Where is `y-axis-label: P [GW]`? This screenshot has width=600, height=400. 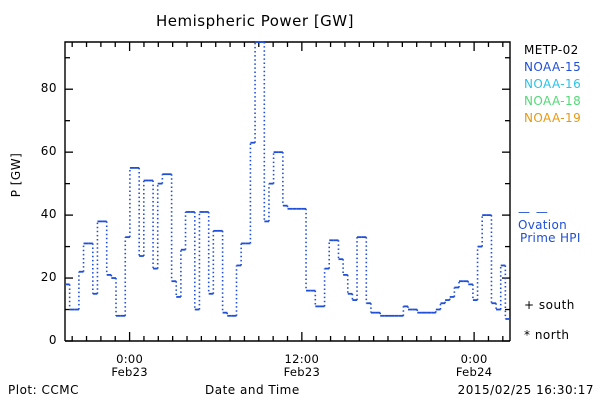
y-axis-label: P [GW] is located at coordinates (16, 175).